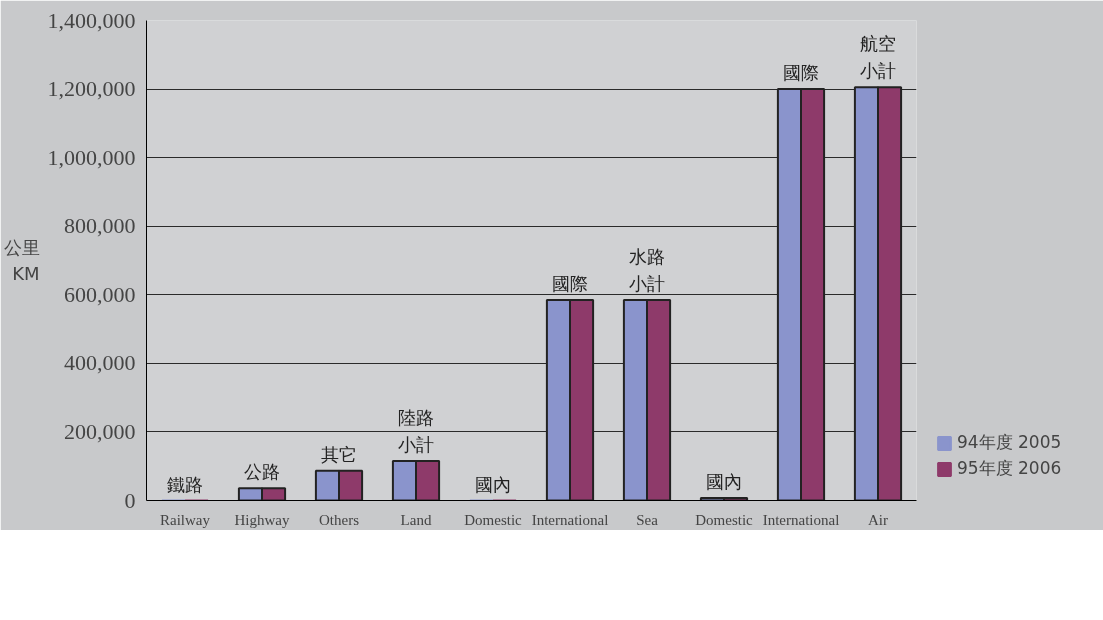 The height and width of the screenshot is (620, 1103). What do you see at coordinates (1009, 468) in the screenshot?
I see `legend-label: 95年度 2006` at bounding box center [1009, 468].